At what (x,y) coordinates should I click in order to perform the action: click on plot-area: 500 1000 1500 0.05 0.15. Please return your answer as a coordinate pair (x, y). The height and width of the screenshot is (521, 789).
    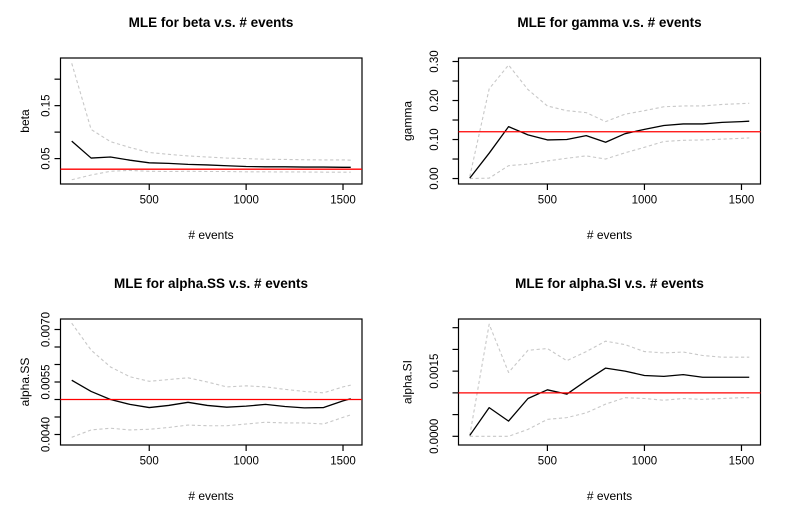
    Looking at the image, I should click on (202, 132).